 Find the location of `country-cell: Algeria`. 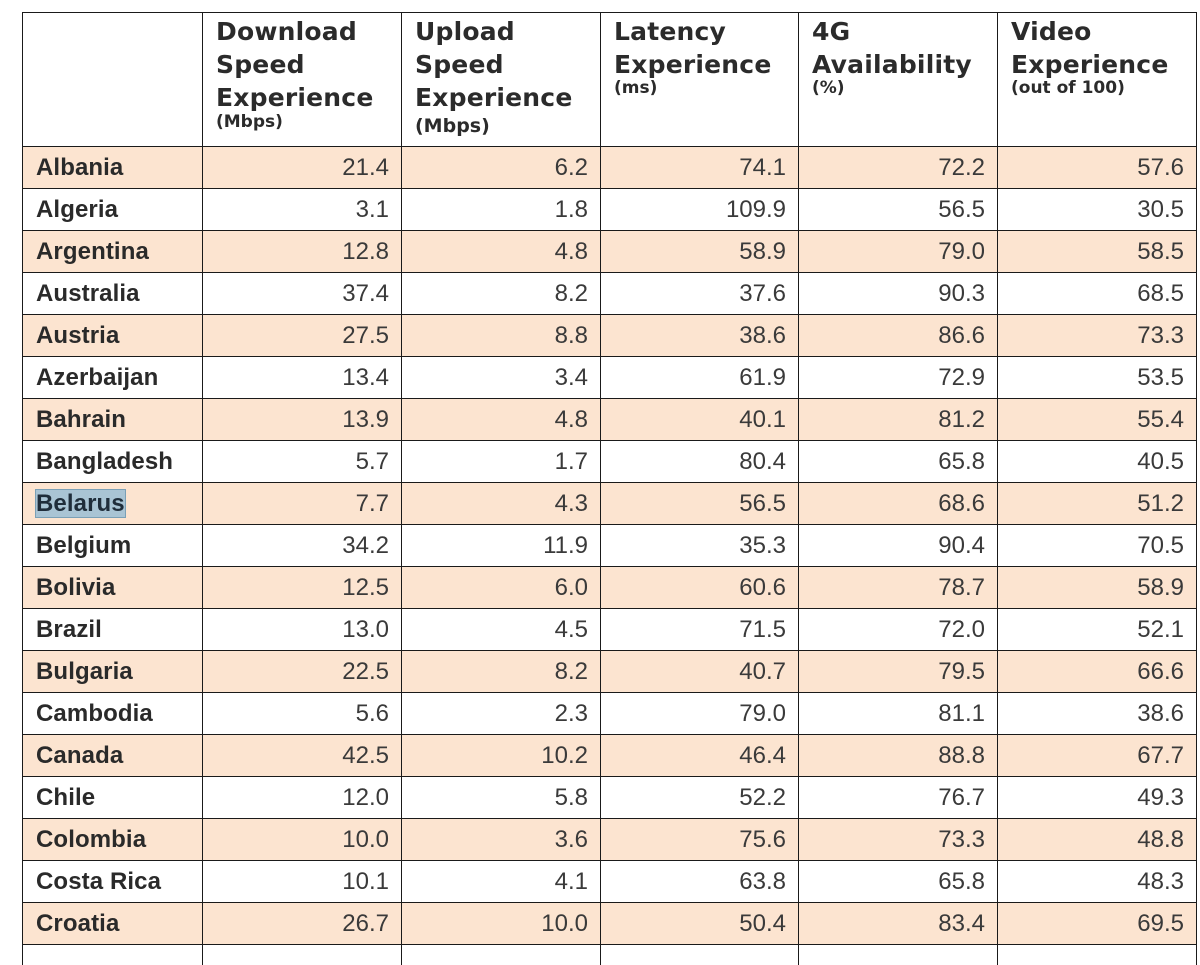

country-cell: Algeria is located at coordinates (112, 209).